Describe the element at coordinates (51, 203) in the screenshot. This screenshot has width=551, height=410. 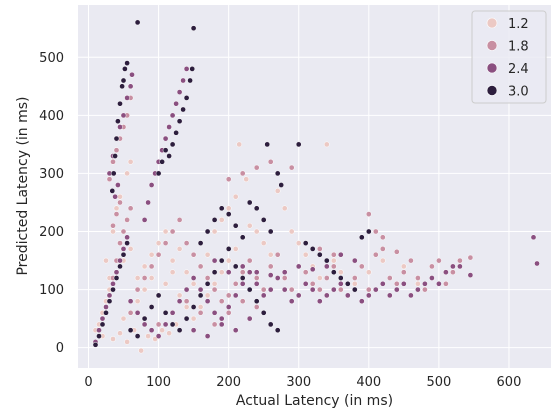
I see `y-tick-labels: 0 100 200 300 400 500` at that location.